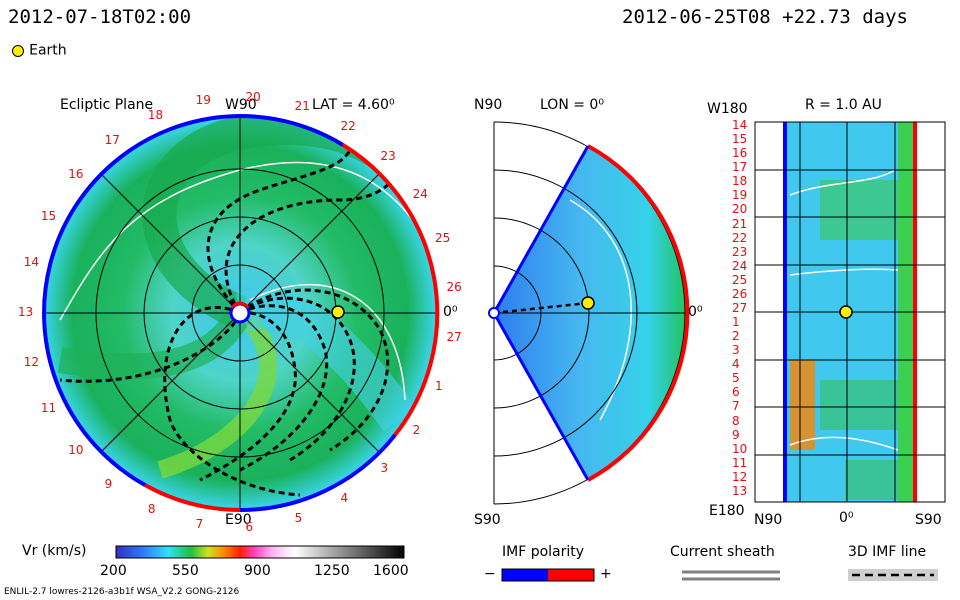 This screenshot has width=960, height=600. Describe the element at coordinates (740, 125) in the screenshot. I see `latlon-y-label: 14` at that location.